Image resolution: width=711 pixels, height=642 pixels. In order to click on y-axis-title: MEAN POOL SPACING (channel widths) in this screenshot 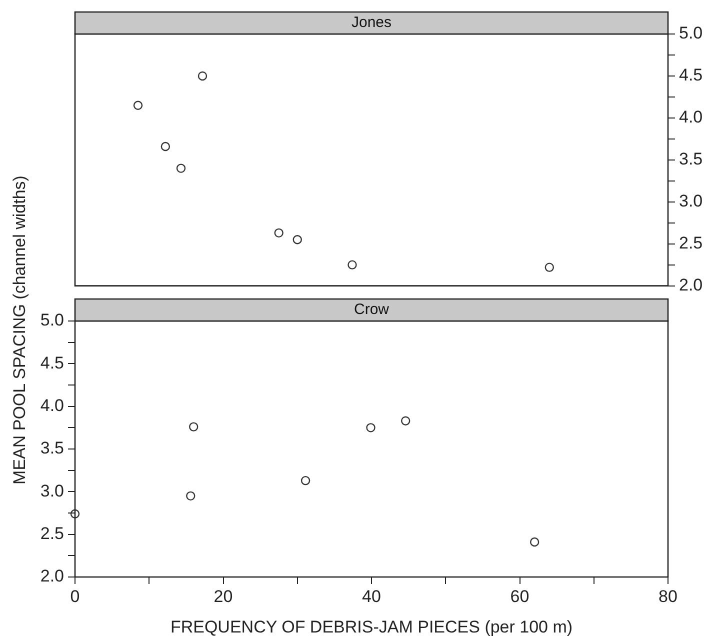, I will do `click(20, 330)`.